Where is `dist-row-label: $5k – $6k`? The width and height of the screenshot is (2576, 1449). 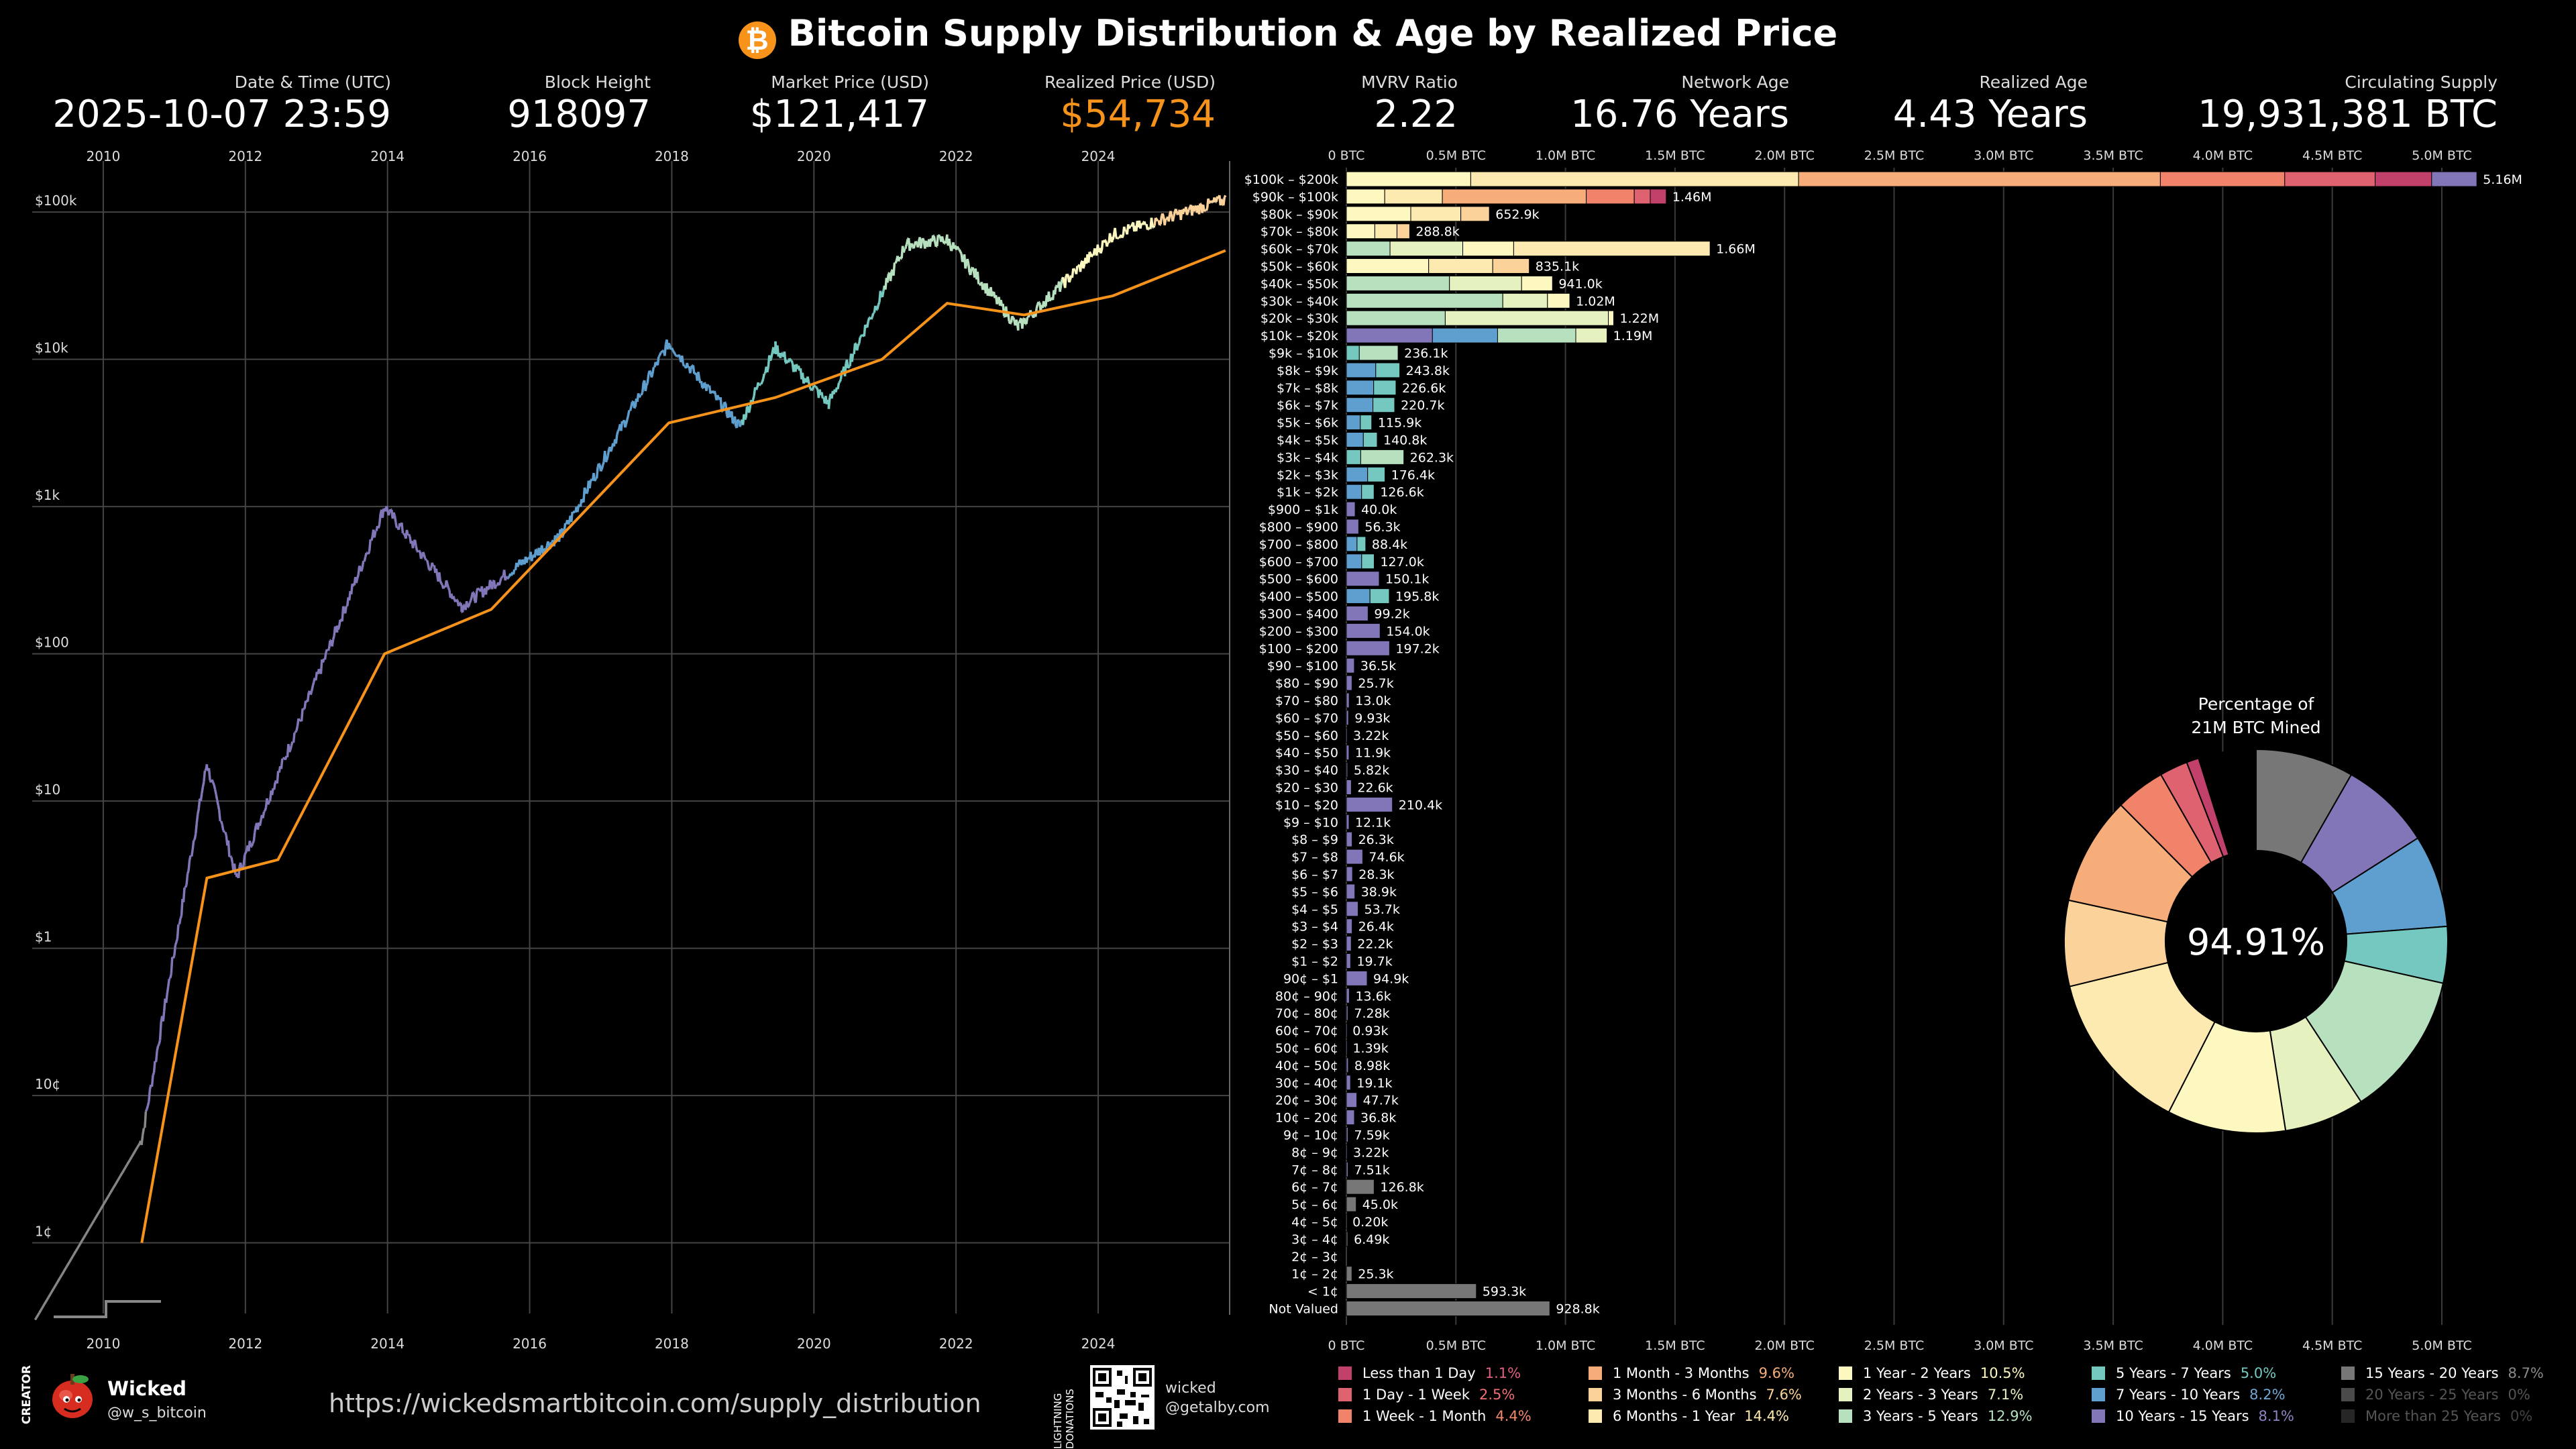
dist-row-label: $5k – $6k is located at coordinates (1307, 423).